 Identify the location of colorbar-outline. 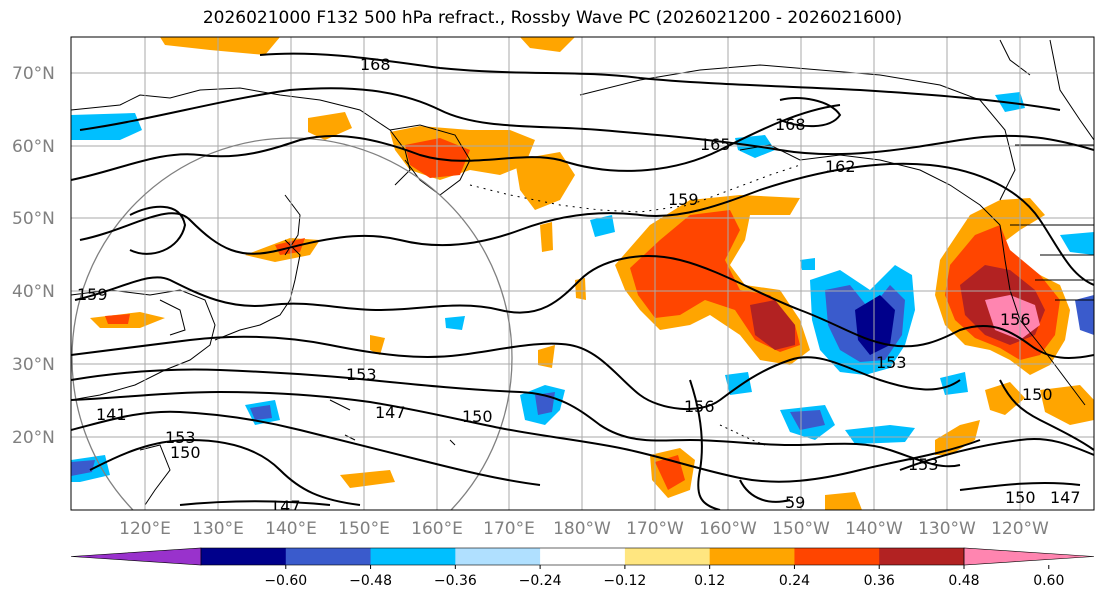
(582, 556).